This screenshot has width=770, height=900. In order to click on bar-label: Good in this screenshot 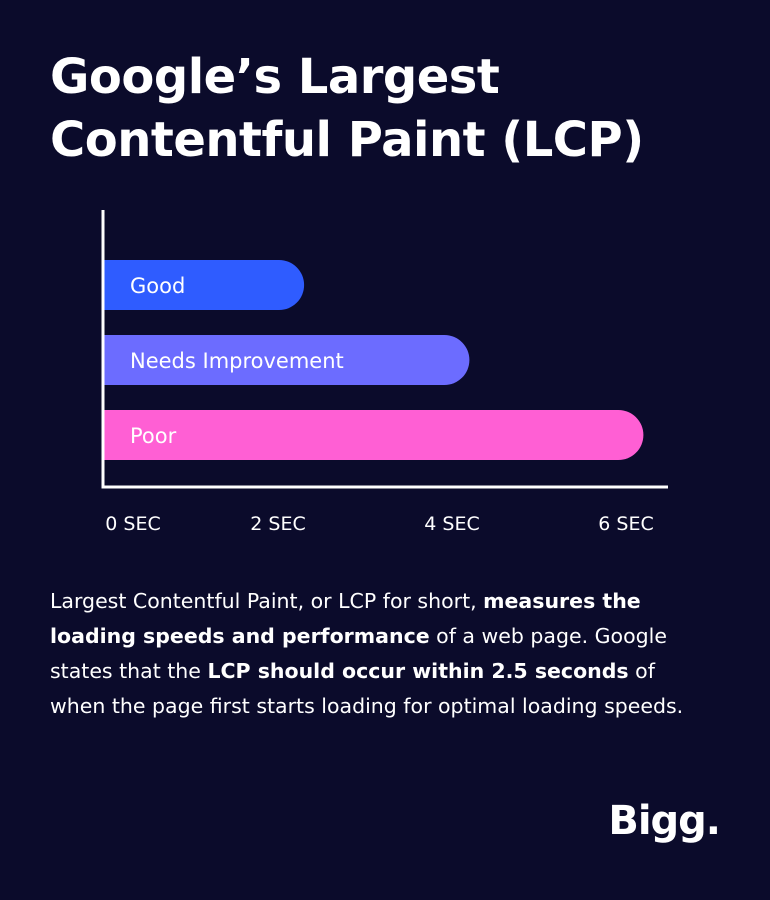, I will do `click(157, 286)`.